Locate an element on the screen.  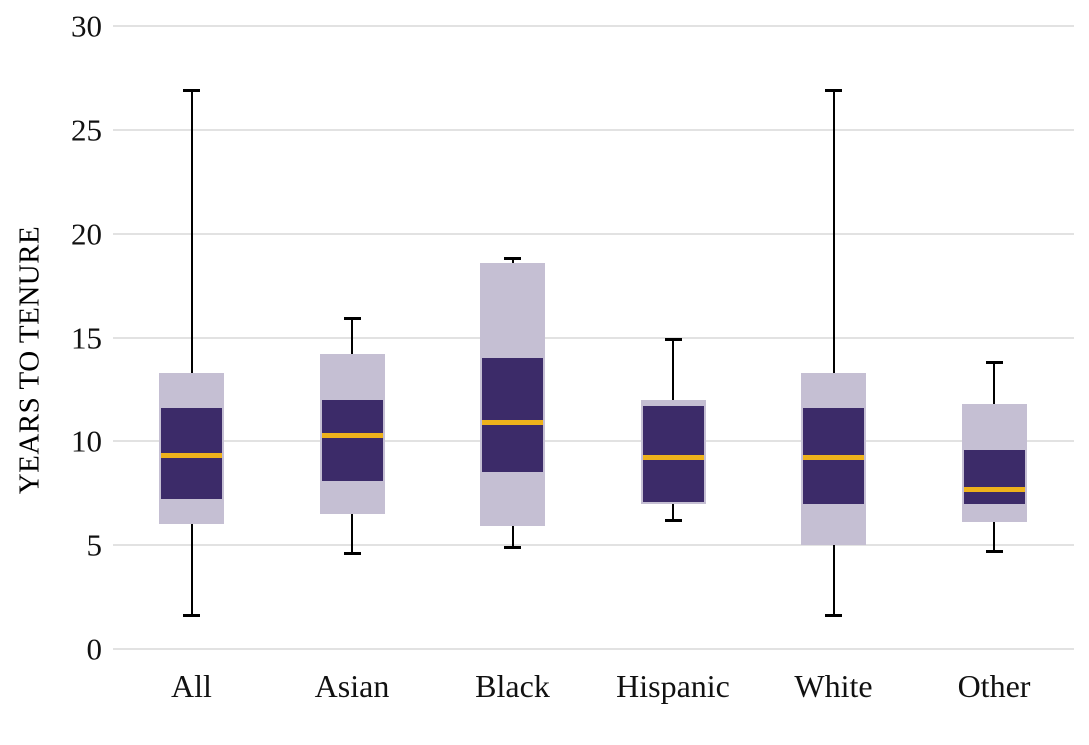
whisker-cap-low-other is located at coordinates (994, 551).